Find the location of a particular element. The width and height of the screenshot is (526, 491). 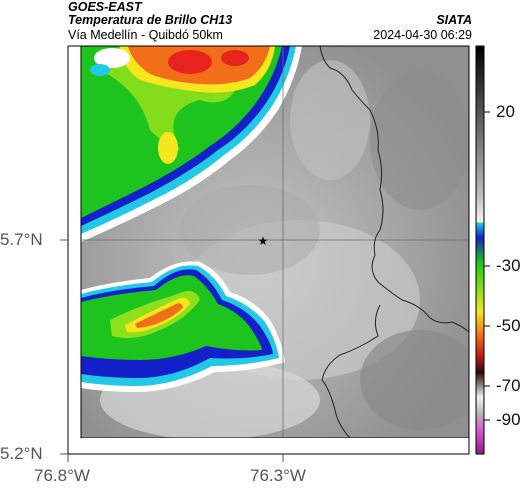

y-tick-label: 5.7°N is located at coordinates (21, 239).